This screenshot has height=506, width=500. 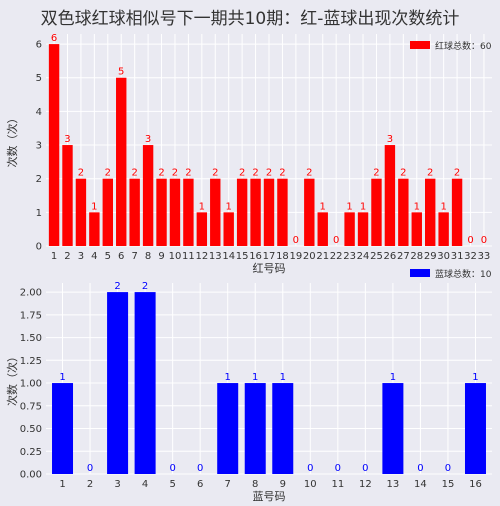 I want to click on red-xtick-label: 23, so click(x=349, y=256).